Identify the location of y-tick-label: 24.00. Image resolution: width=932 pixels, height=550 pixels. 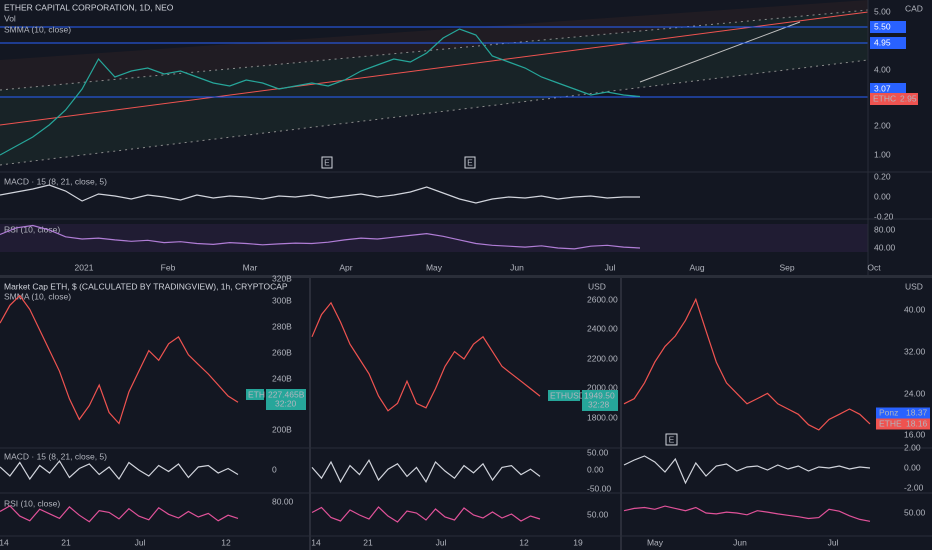
(915, 393).